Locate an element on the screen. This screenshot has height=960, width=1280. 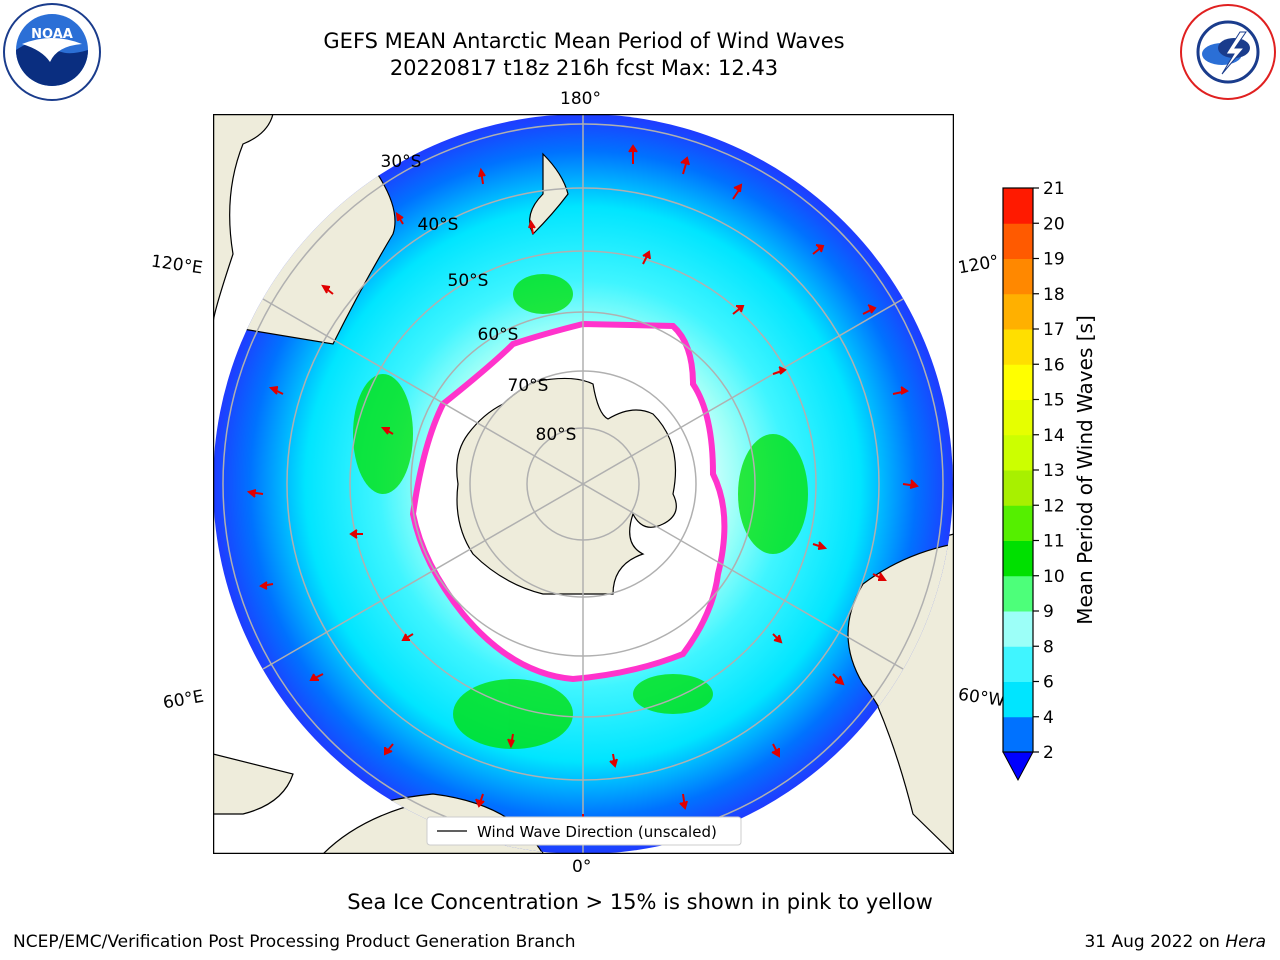
colorbar-tick-label: 14 is located at coordinates (1054, 436).